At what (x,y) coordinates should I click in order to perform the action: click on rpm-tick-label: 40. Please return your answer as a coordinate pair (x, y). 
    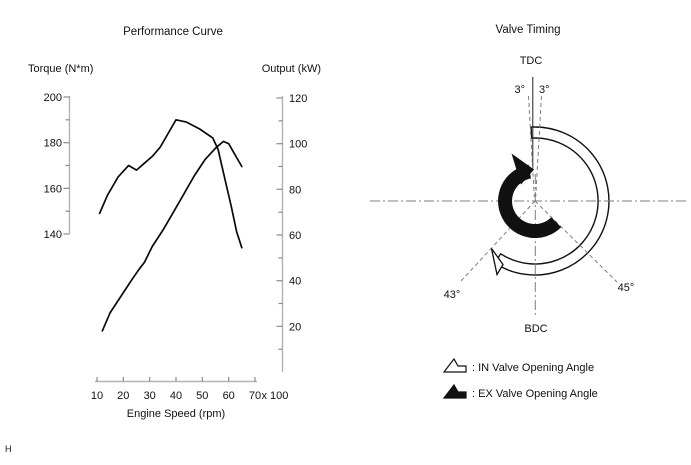
    Looking at the image, I should click on (176, 396).